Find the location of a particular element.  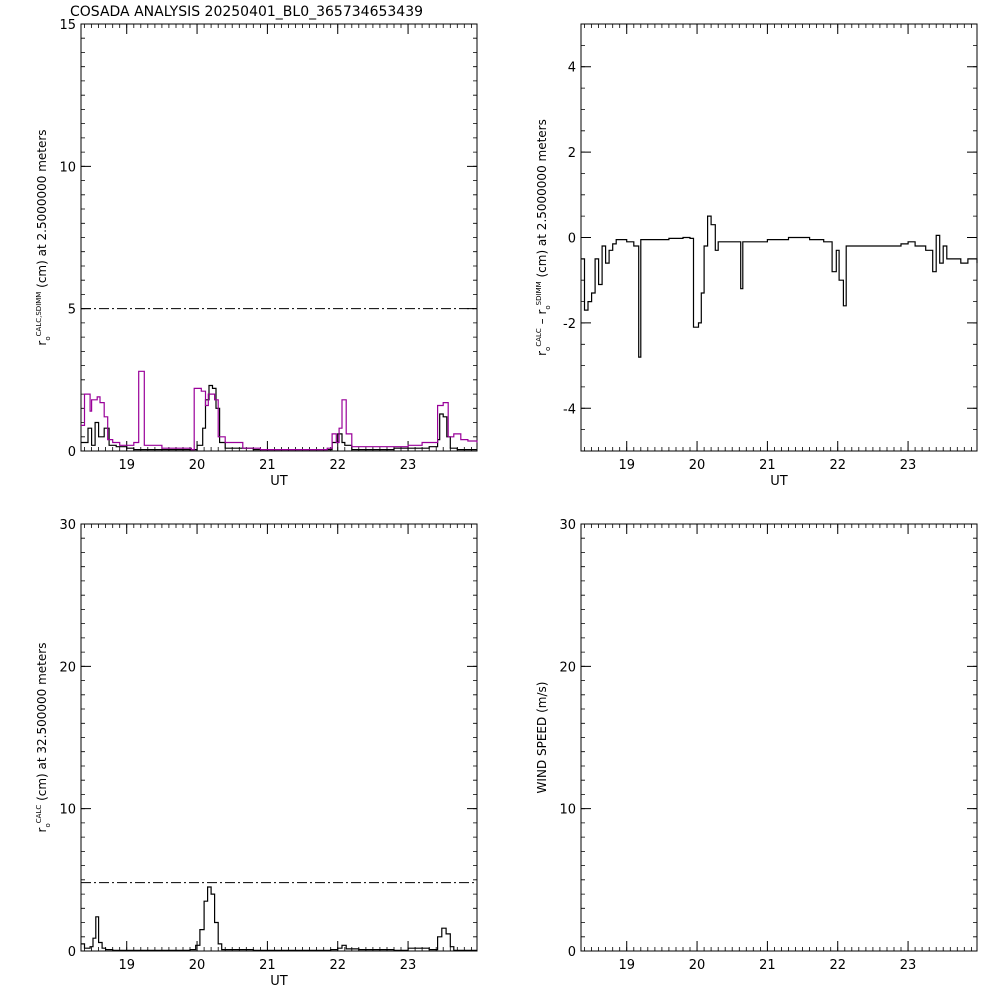

y-axis-label-part: WIND SPEED (m/s) is located at coordinates (542, 738).